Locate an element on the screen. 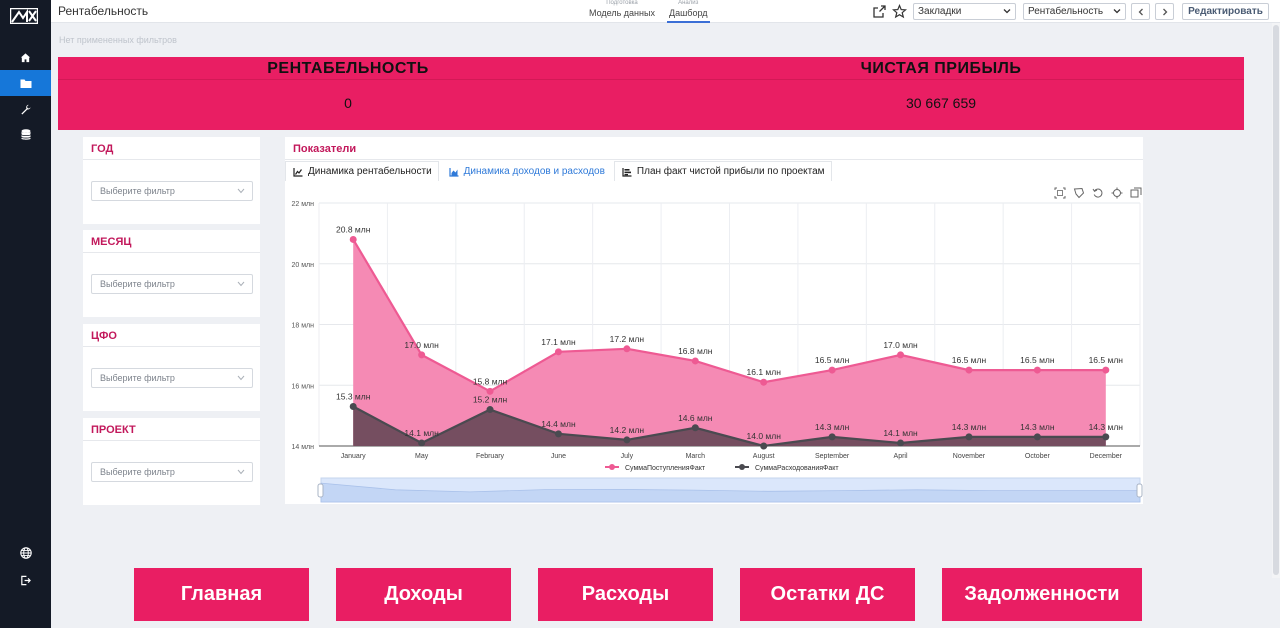 The width and height of the screenshot is (1280, 628). tab-plan-fact-projects: План факт чистой прибыли по проектам is located at coordinates (722, 171).